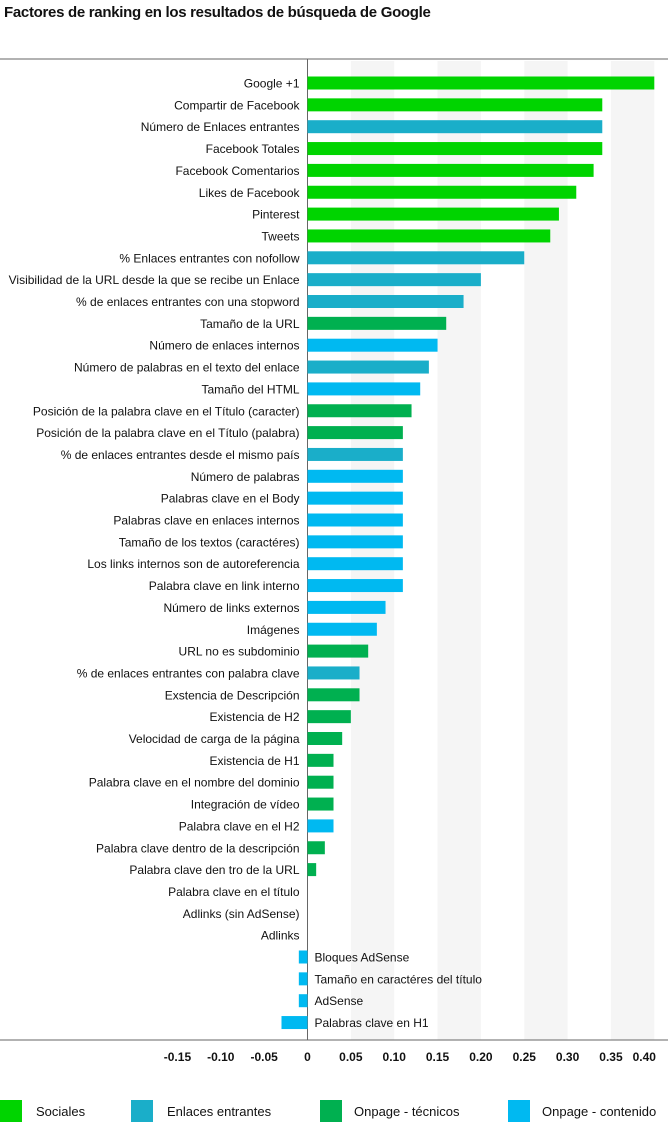 This screenshot has width=668, height=1126. I want to click on category-label: Imágenes, so click(273, 630).